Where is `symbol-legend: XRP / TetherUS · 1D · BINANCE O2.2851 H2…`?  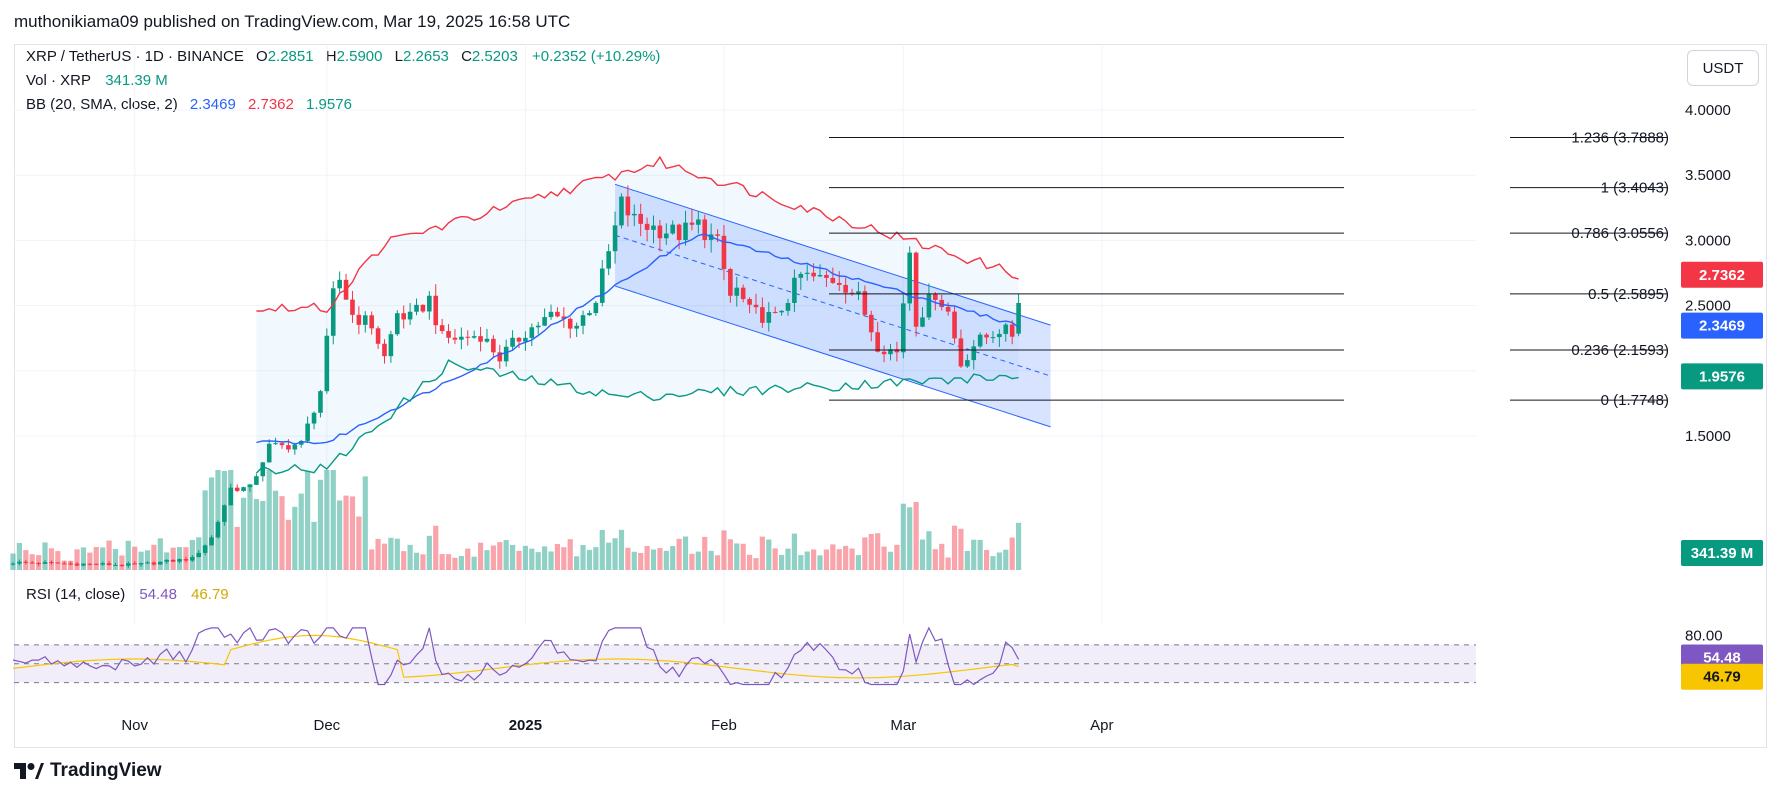
symbol-legend: XRP / TetherUS · 1D · BINANCE O2.2851 H2… is located at coordinates (345, 56).